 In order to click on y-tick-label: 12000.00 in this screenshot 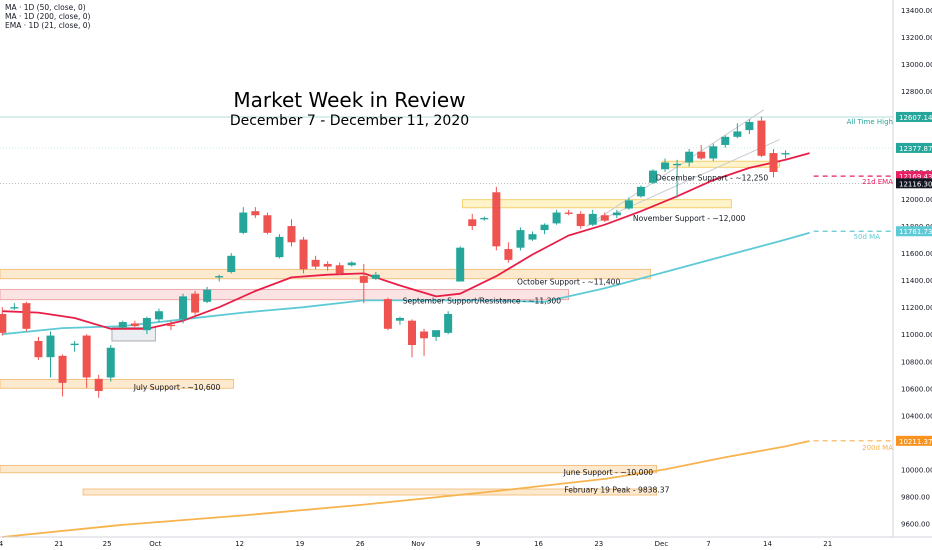, I will do `click(916, 200)`.